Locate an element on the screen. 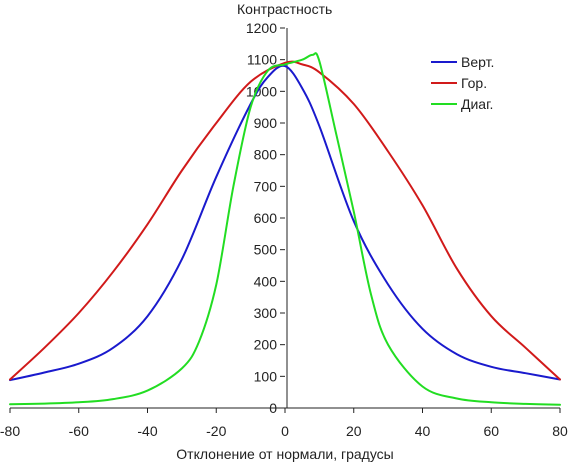 This screenshot has width=568, height=462. x-tick-label: -60 is located at coordinates (79, 431).